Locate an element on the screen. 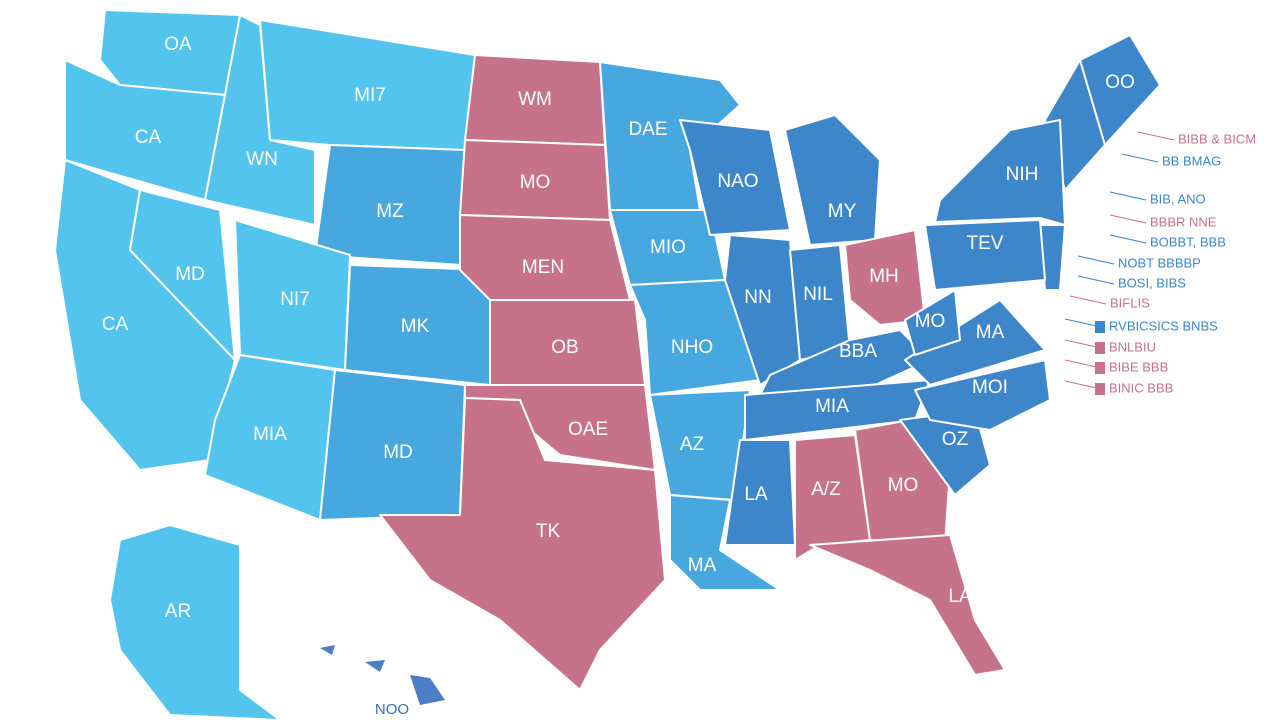 This screenshot has width=1280, height=720. state-label: NI7 is located at coordinates (295, 299).